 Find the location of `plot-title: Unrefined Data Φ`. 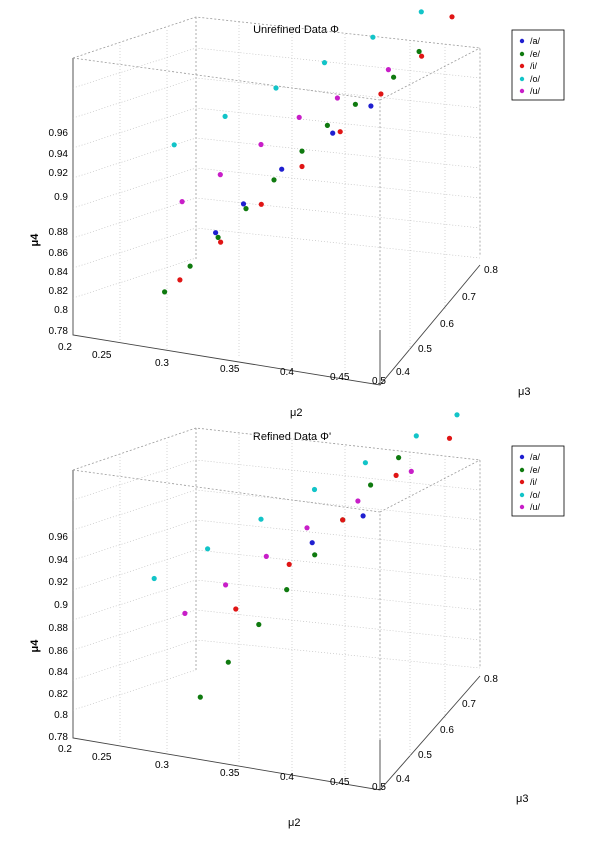

plot-title: Unrefined Data Φ is located at coordinates (296, 30).